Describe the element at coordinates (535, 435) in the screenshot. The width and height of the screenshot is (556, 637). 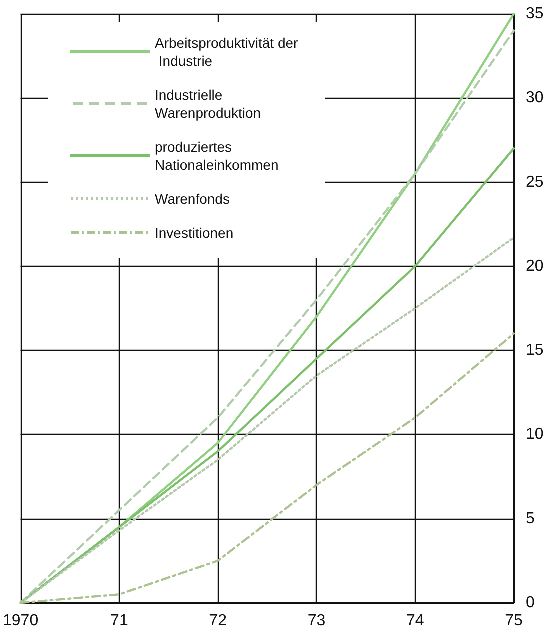
I see `y-tick-label: 10` at that location.